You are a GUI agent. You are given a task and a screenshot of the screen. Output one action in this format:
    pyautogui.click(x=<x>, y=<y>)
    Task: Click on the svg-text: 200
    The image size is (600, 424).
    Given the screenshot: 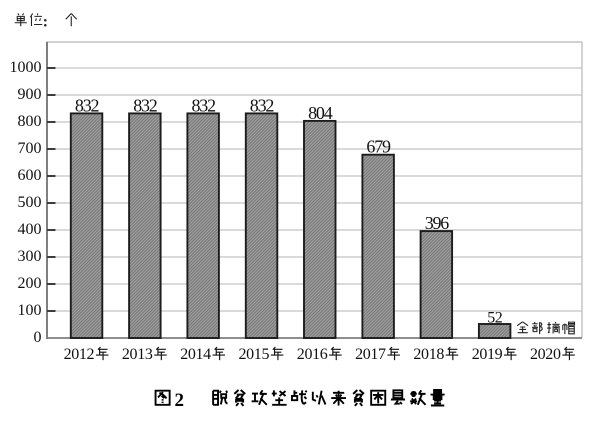 What is the action you would take?
    pyautogui.click(x=30, y=283)
    